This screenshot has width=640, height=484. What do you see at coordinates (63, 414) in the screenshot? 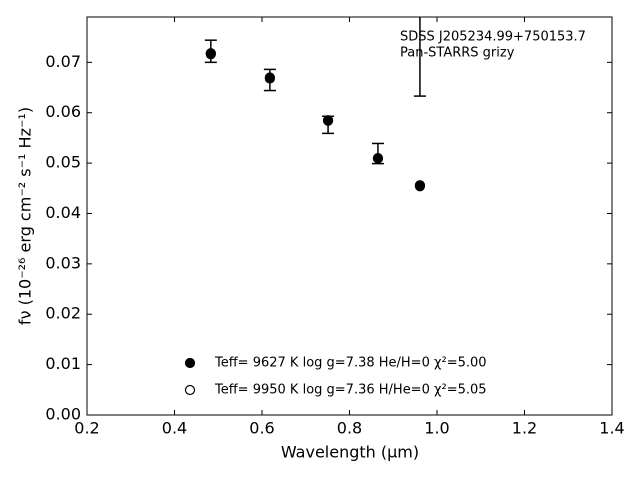
I see `y-tick-label: 0.00` at bounding box center [63, 414].